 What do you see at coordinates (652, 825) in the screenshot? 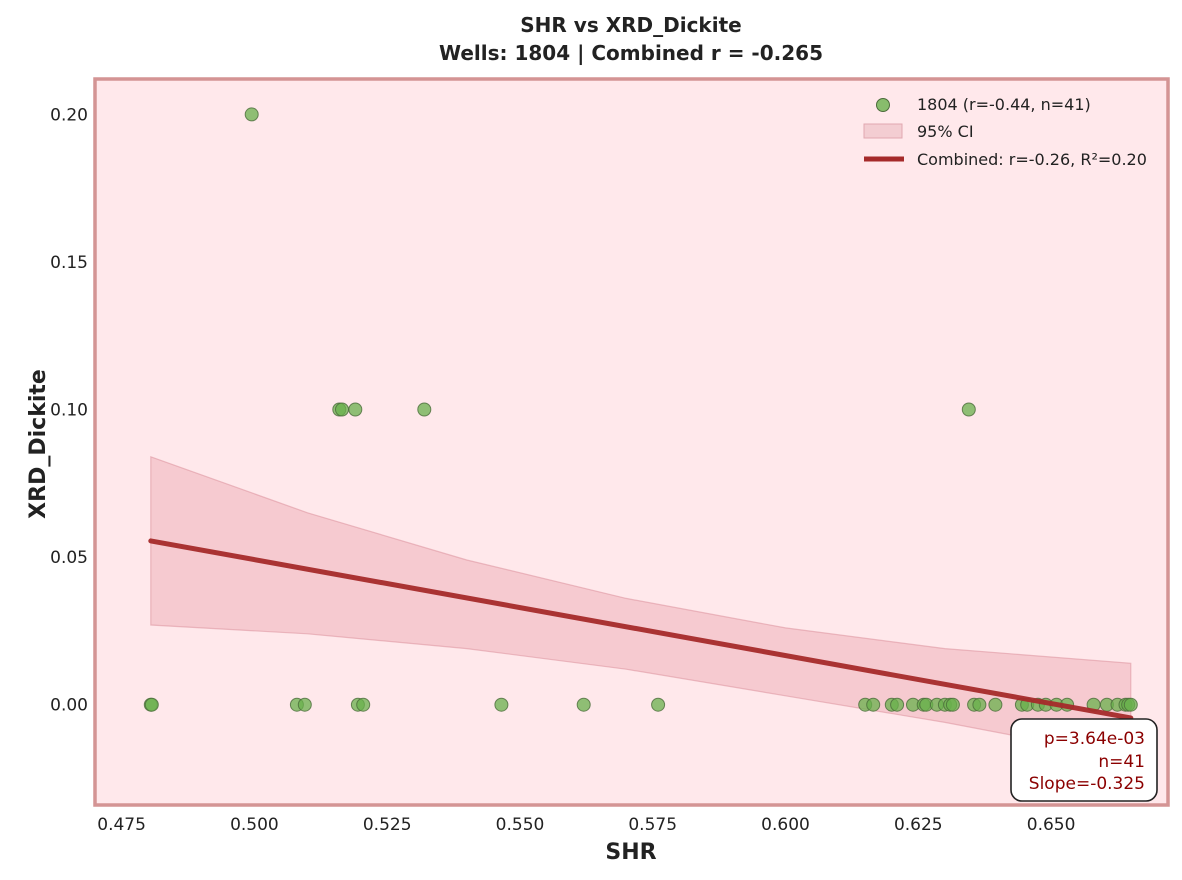
I see `x-tick-label: 0.575` at bounding box center [652, 825].